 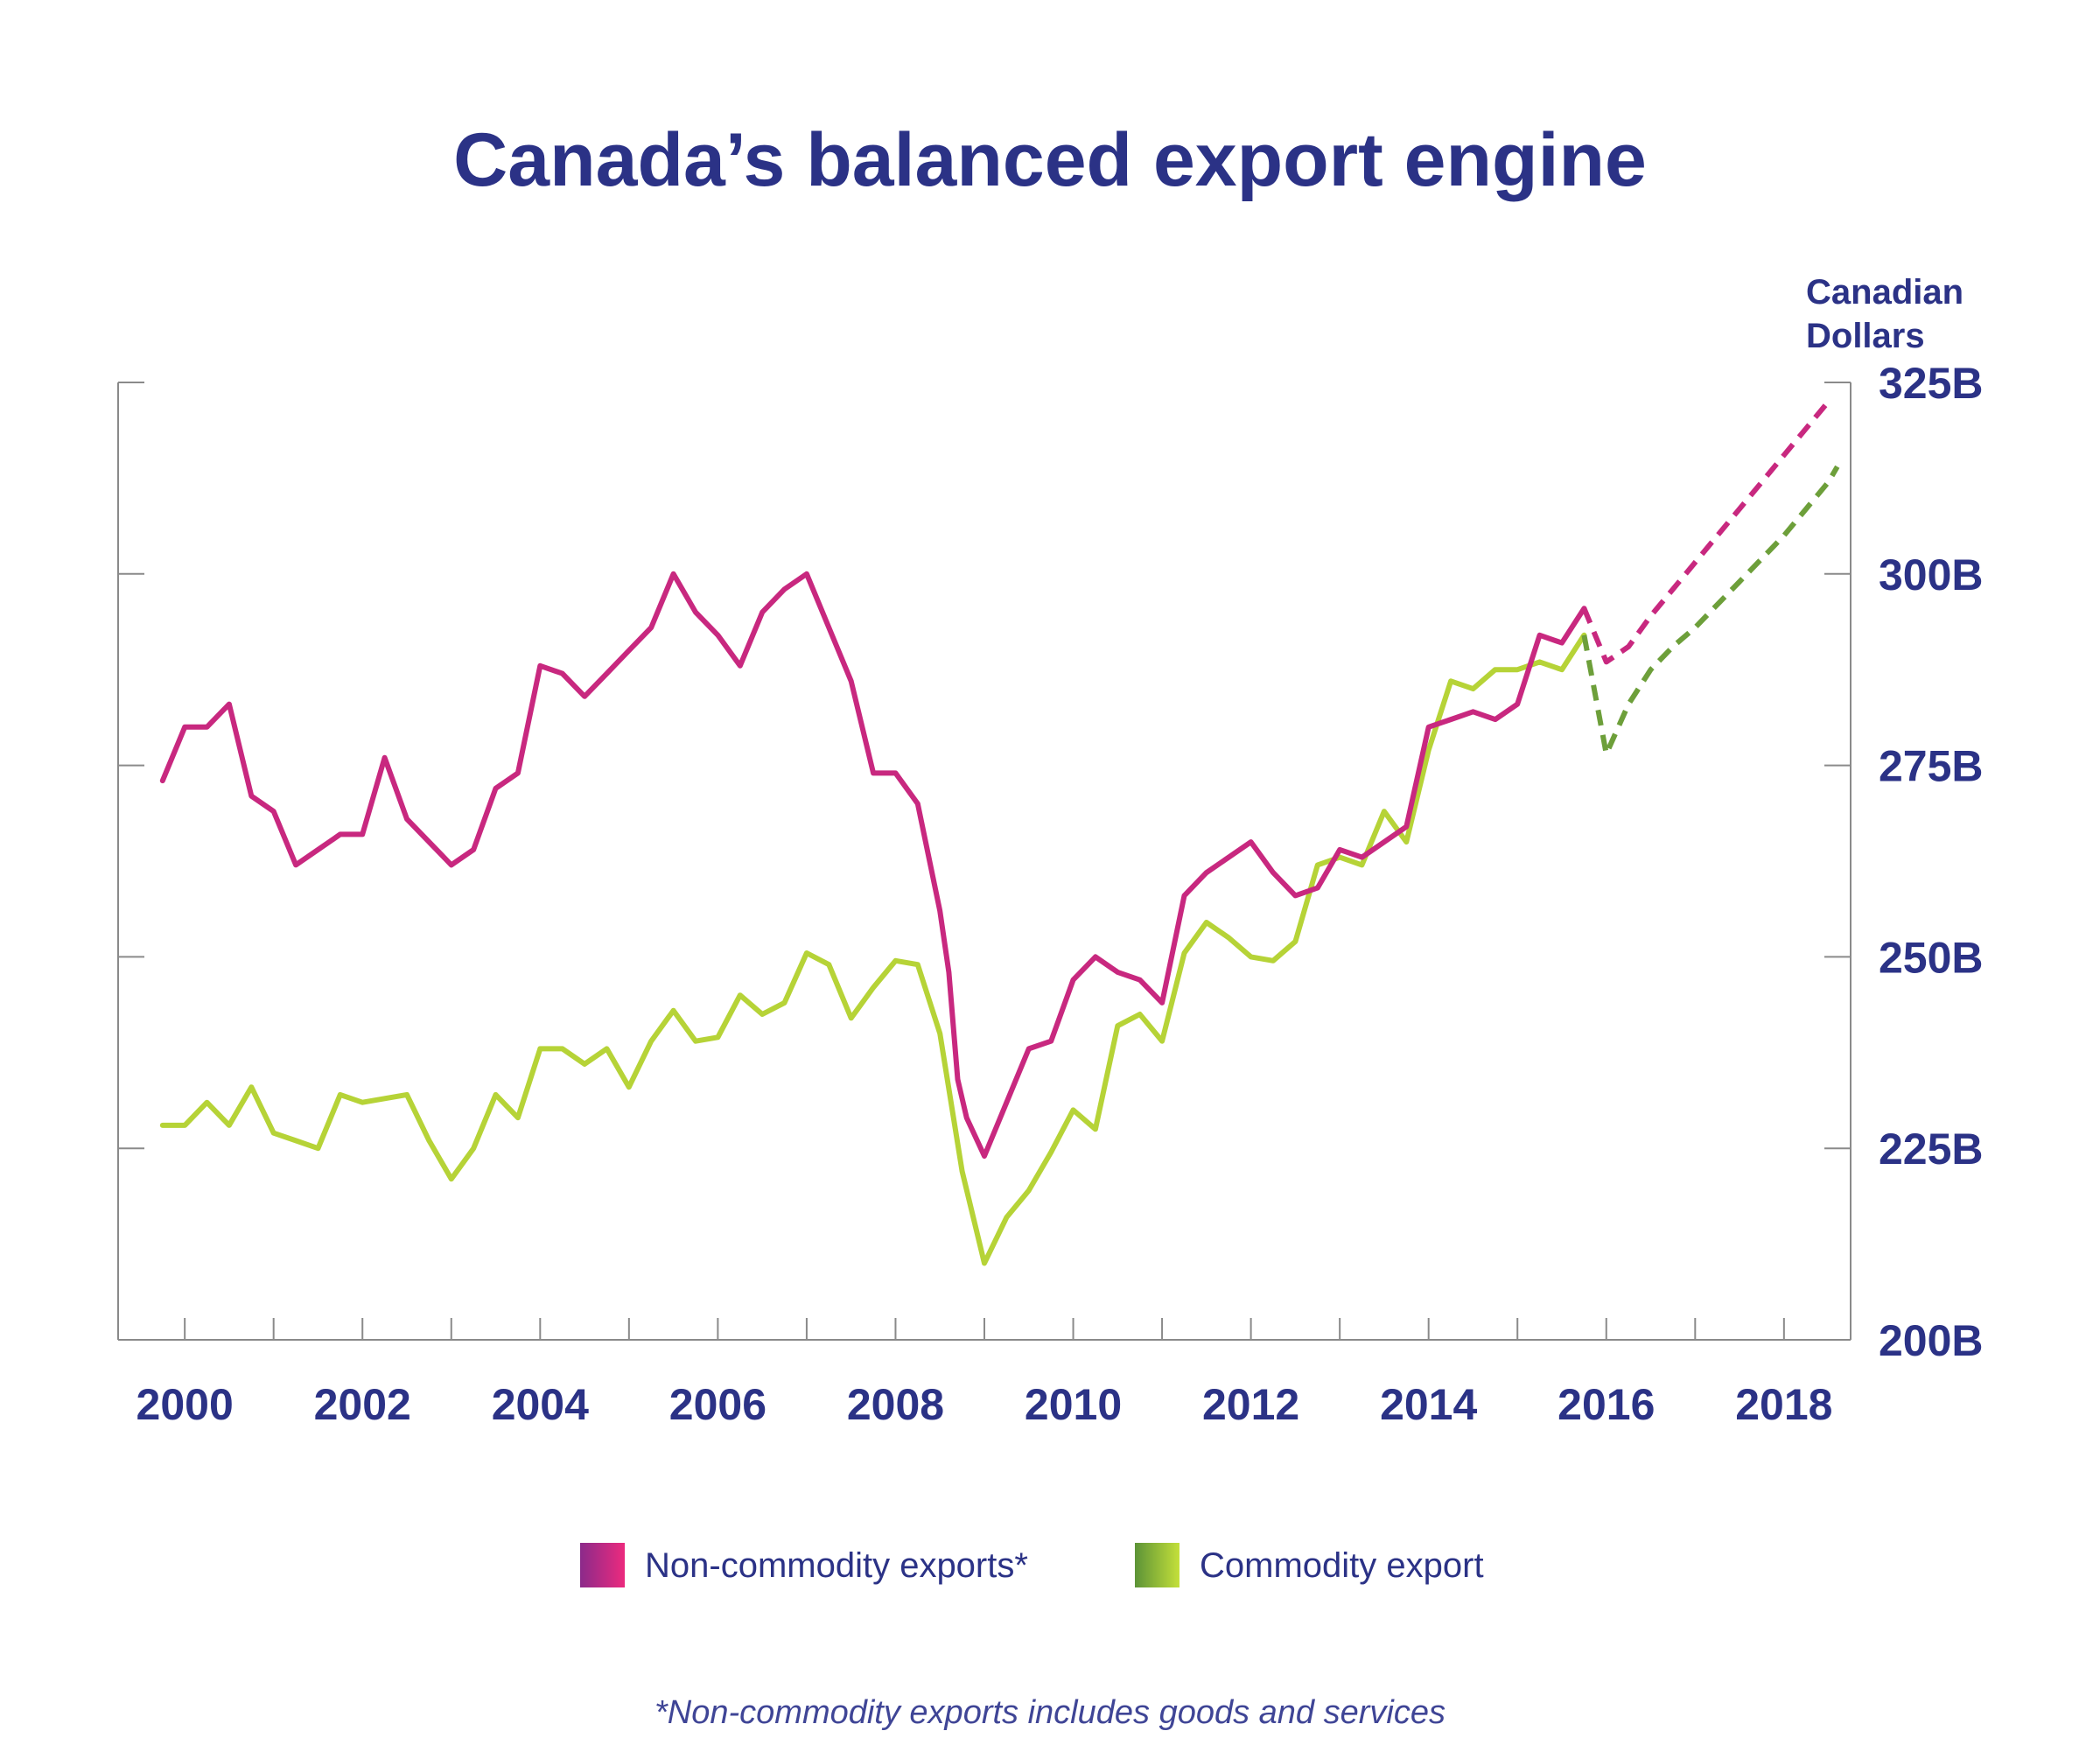 What do you see at coordinates (1931, 958) in the screenshot?
I see `y-tick-label-250: 250B` at bounding box center [1931, 958].